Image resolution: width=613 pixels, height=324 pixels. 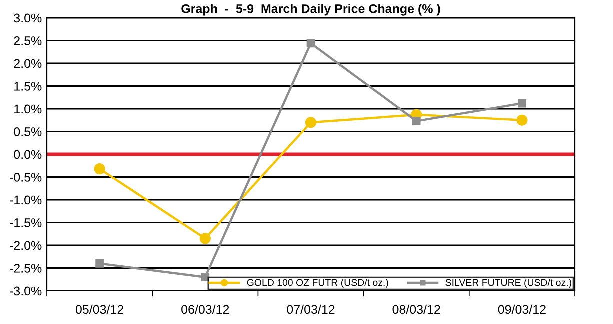 What do you see at coordinates (28, 86) in the screenshot?
I see `y-tick-label: 1.5%` at bounding box center [28, 86].